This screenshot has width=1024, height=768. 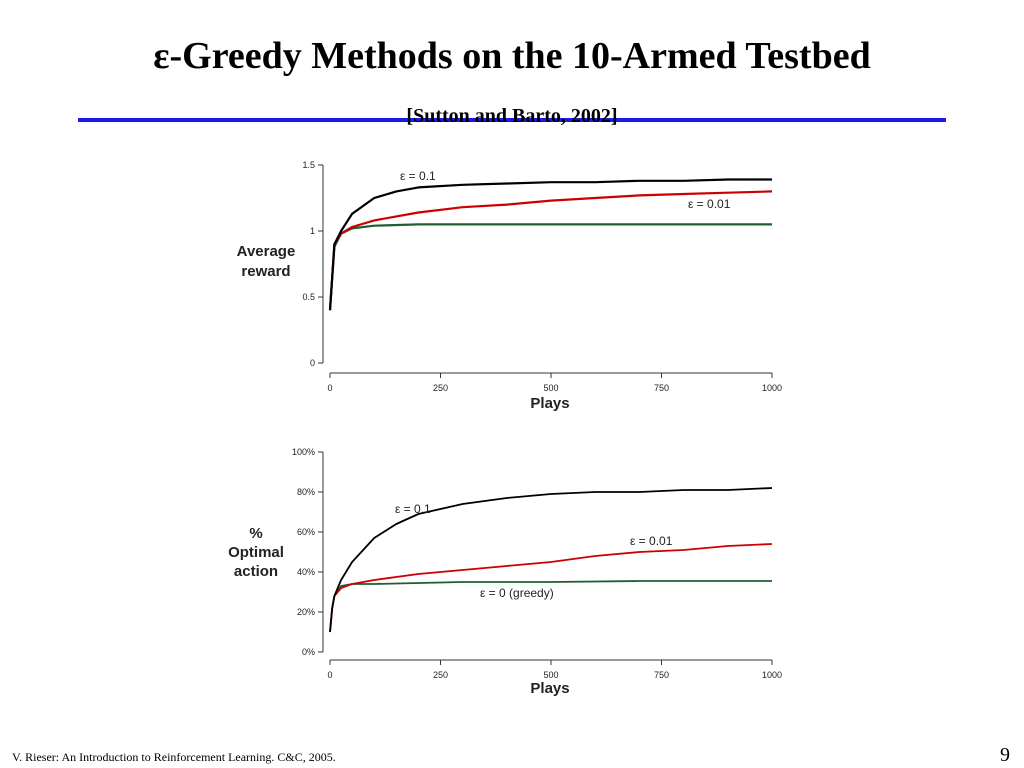 I want to click on series-line-eps-0-greedy, so click(x=550, y=267).